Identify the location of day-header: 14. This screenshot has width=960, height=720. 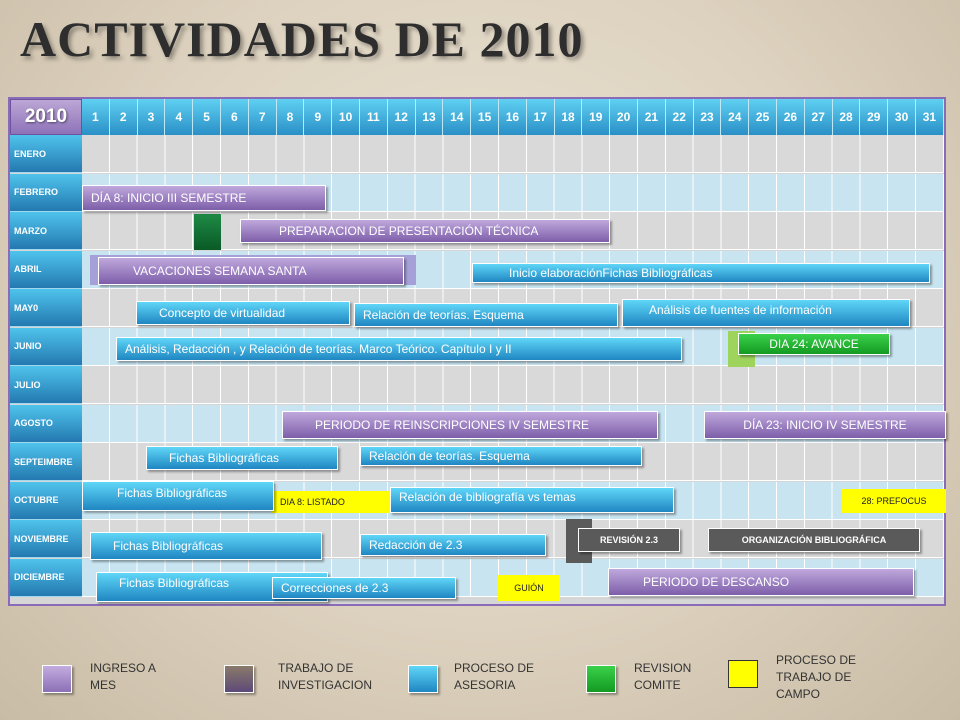
(457, 117).